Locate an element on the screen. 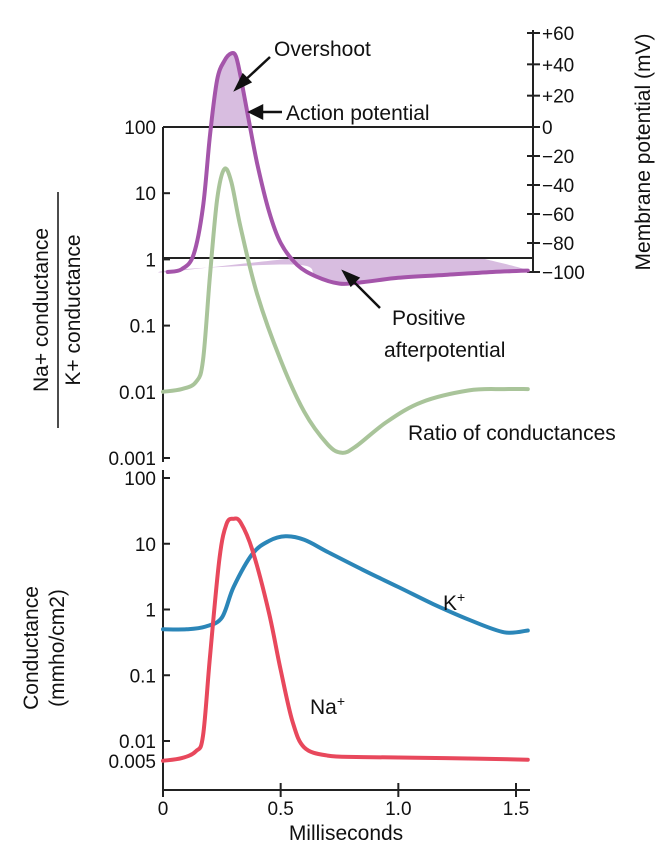  conductance-y-tick-label: 0.1 is located at coordinates (143, 676).